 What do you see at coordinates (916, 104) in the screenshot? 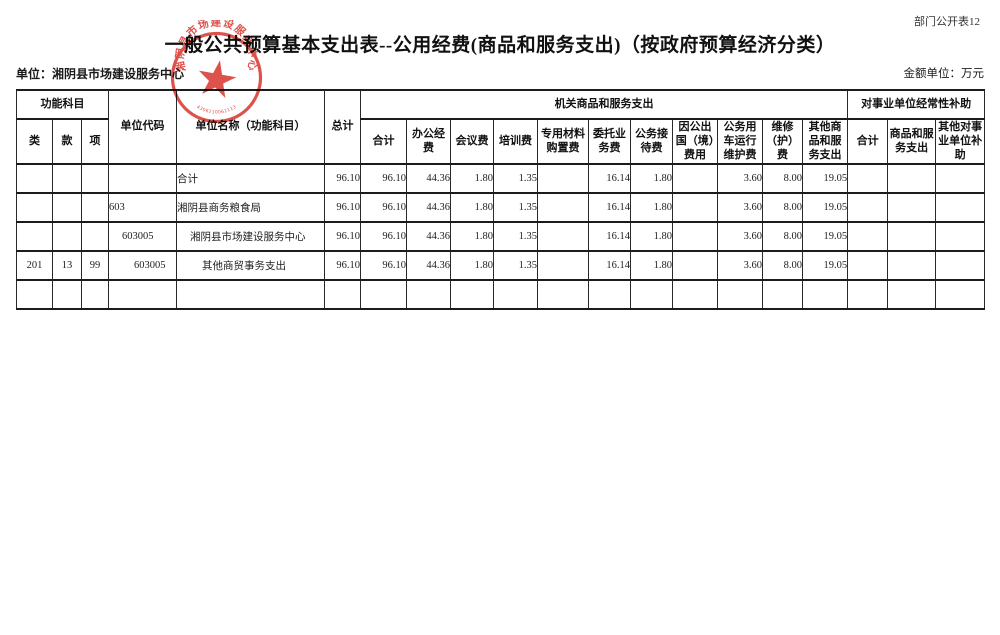
I see `header-group-subsidy: 对事业单位经常性补助` at bounding box center [916, 104].